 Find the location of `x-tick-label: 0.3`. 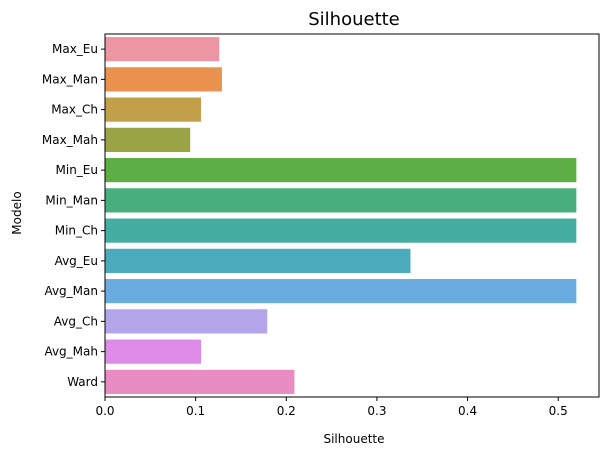

x-tick-label: 0.3 is located at coordinates (376, 411).